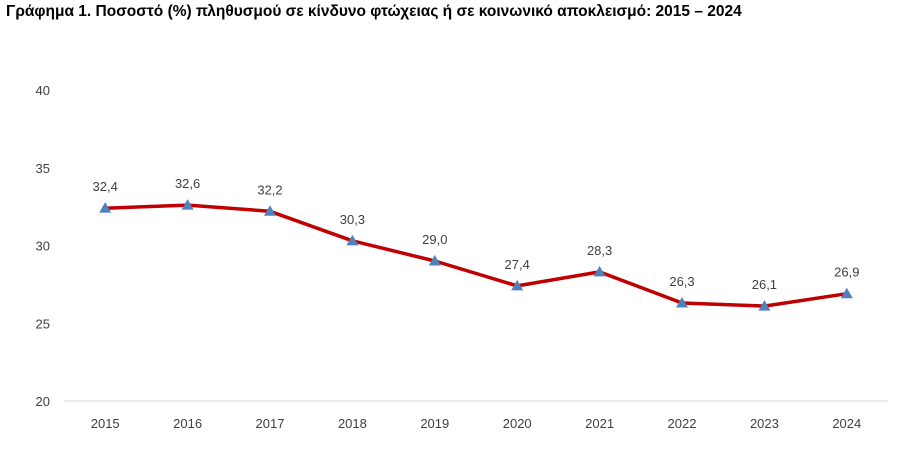 Image resolution: width=916 pixels, height=455 pixels. Describe the element at coordinates (434, 423) in the screenshot. I see `x-tick-label: 2019` at that location.